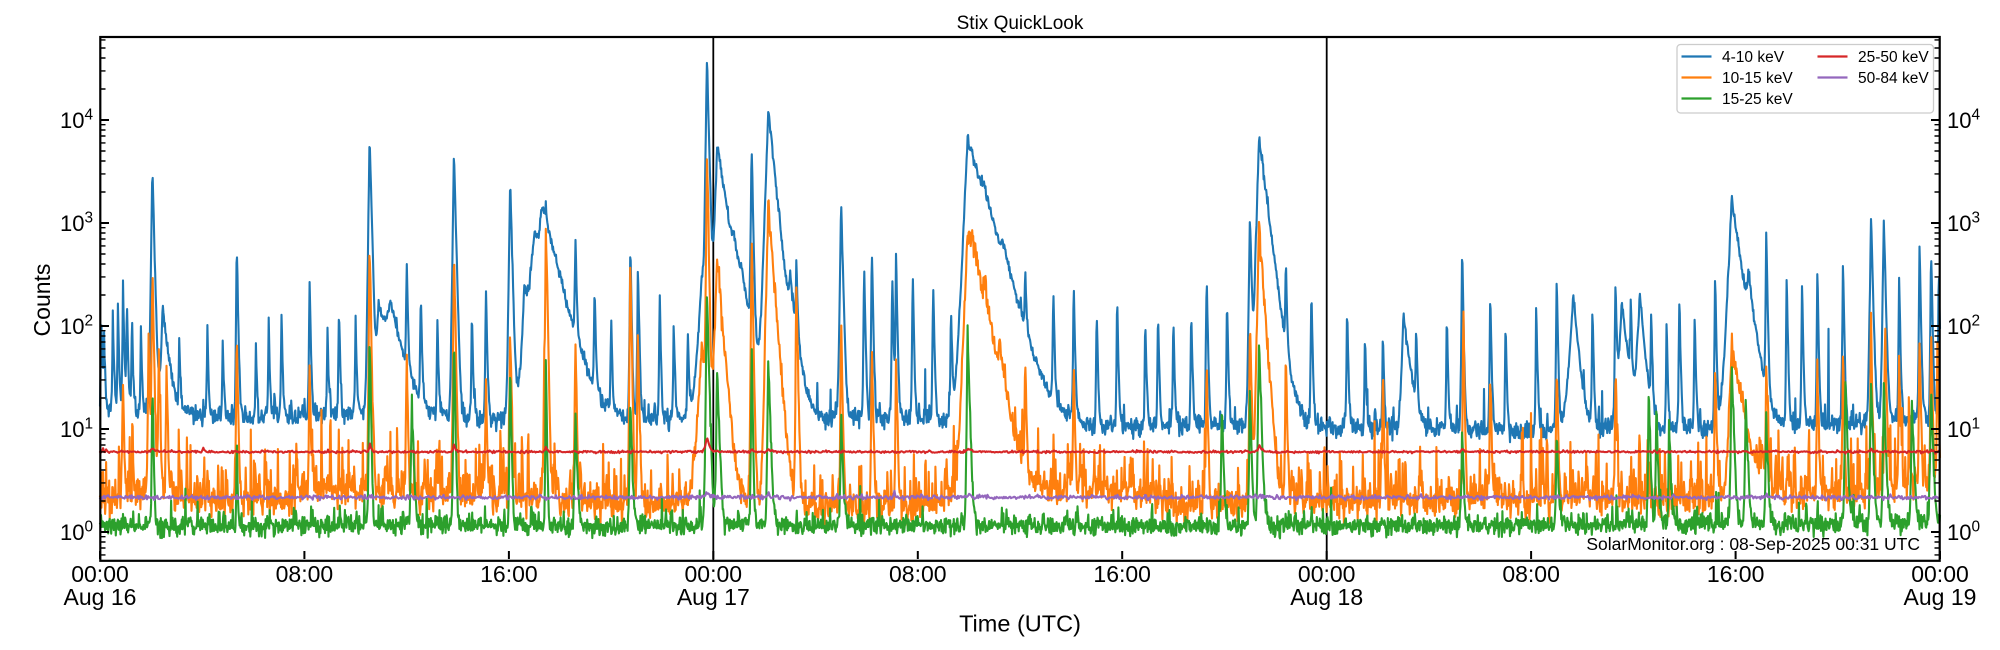  I want to click on svg-text: 25-50 keV, so click(1893, 57).